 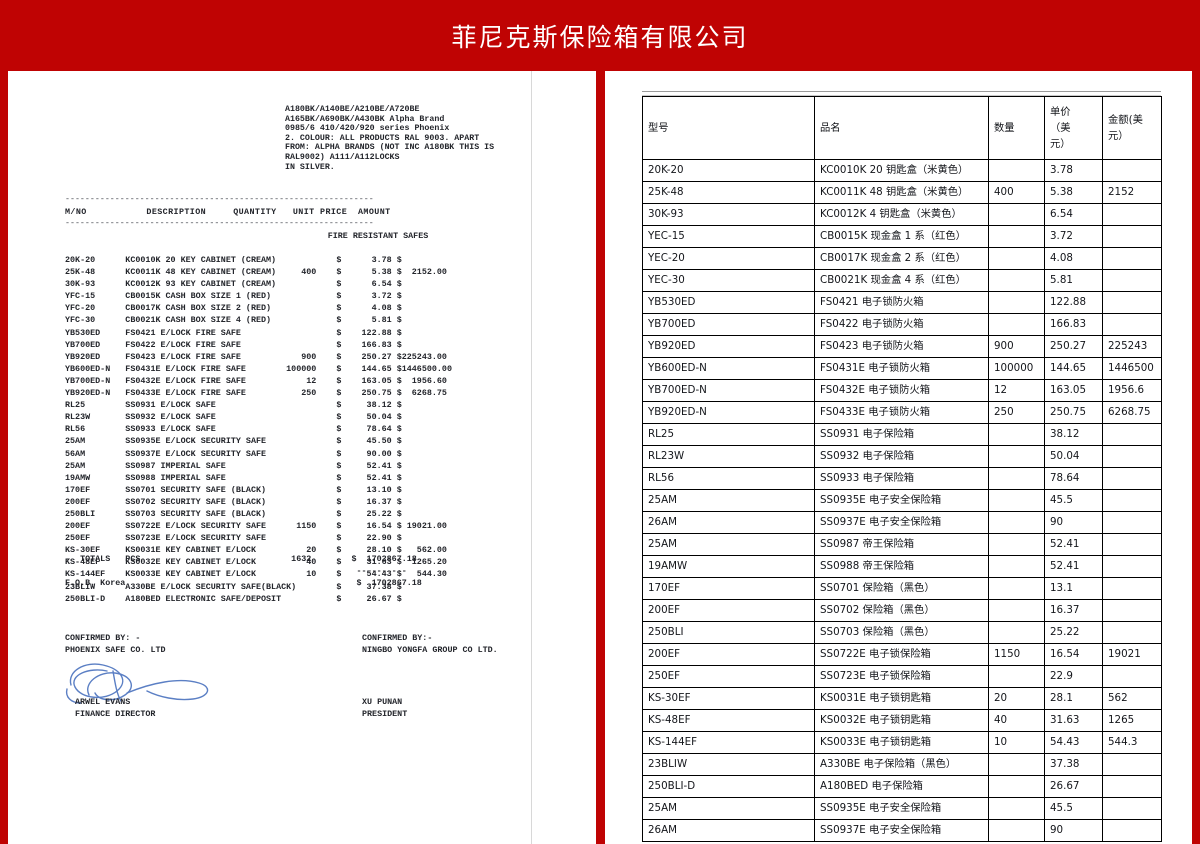 What do you see at coordinates (901, 280) in the screenshot?
I see `cell-product-name: CB0021K 现金盒 4 系（红色）` at bounding box center [901, 280].